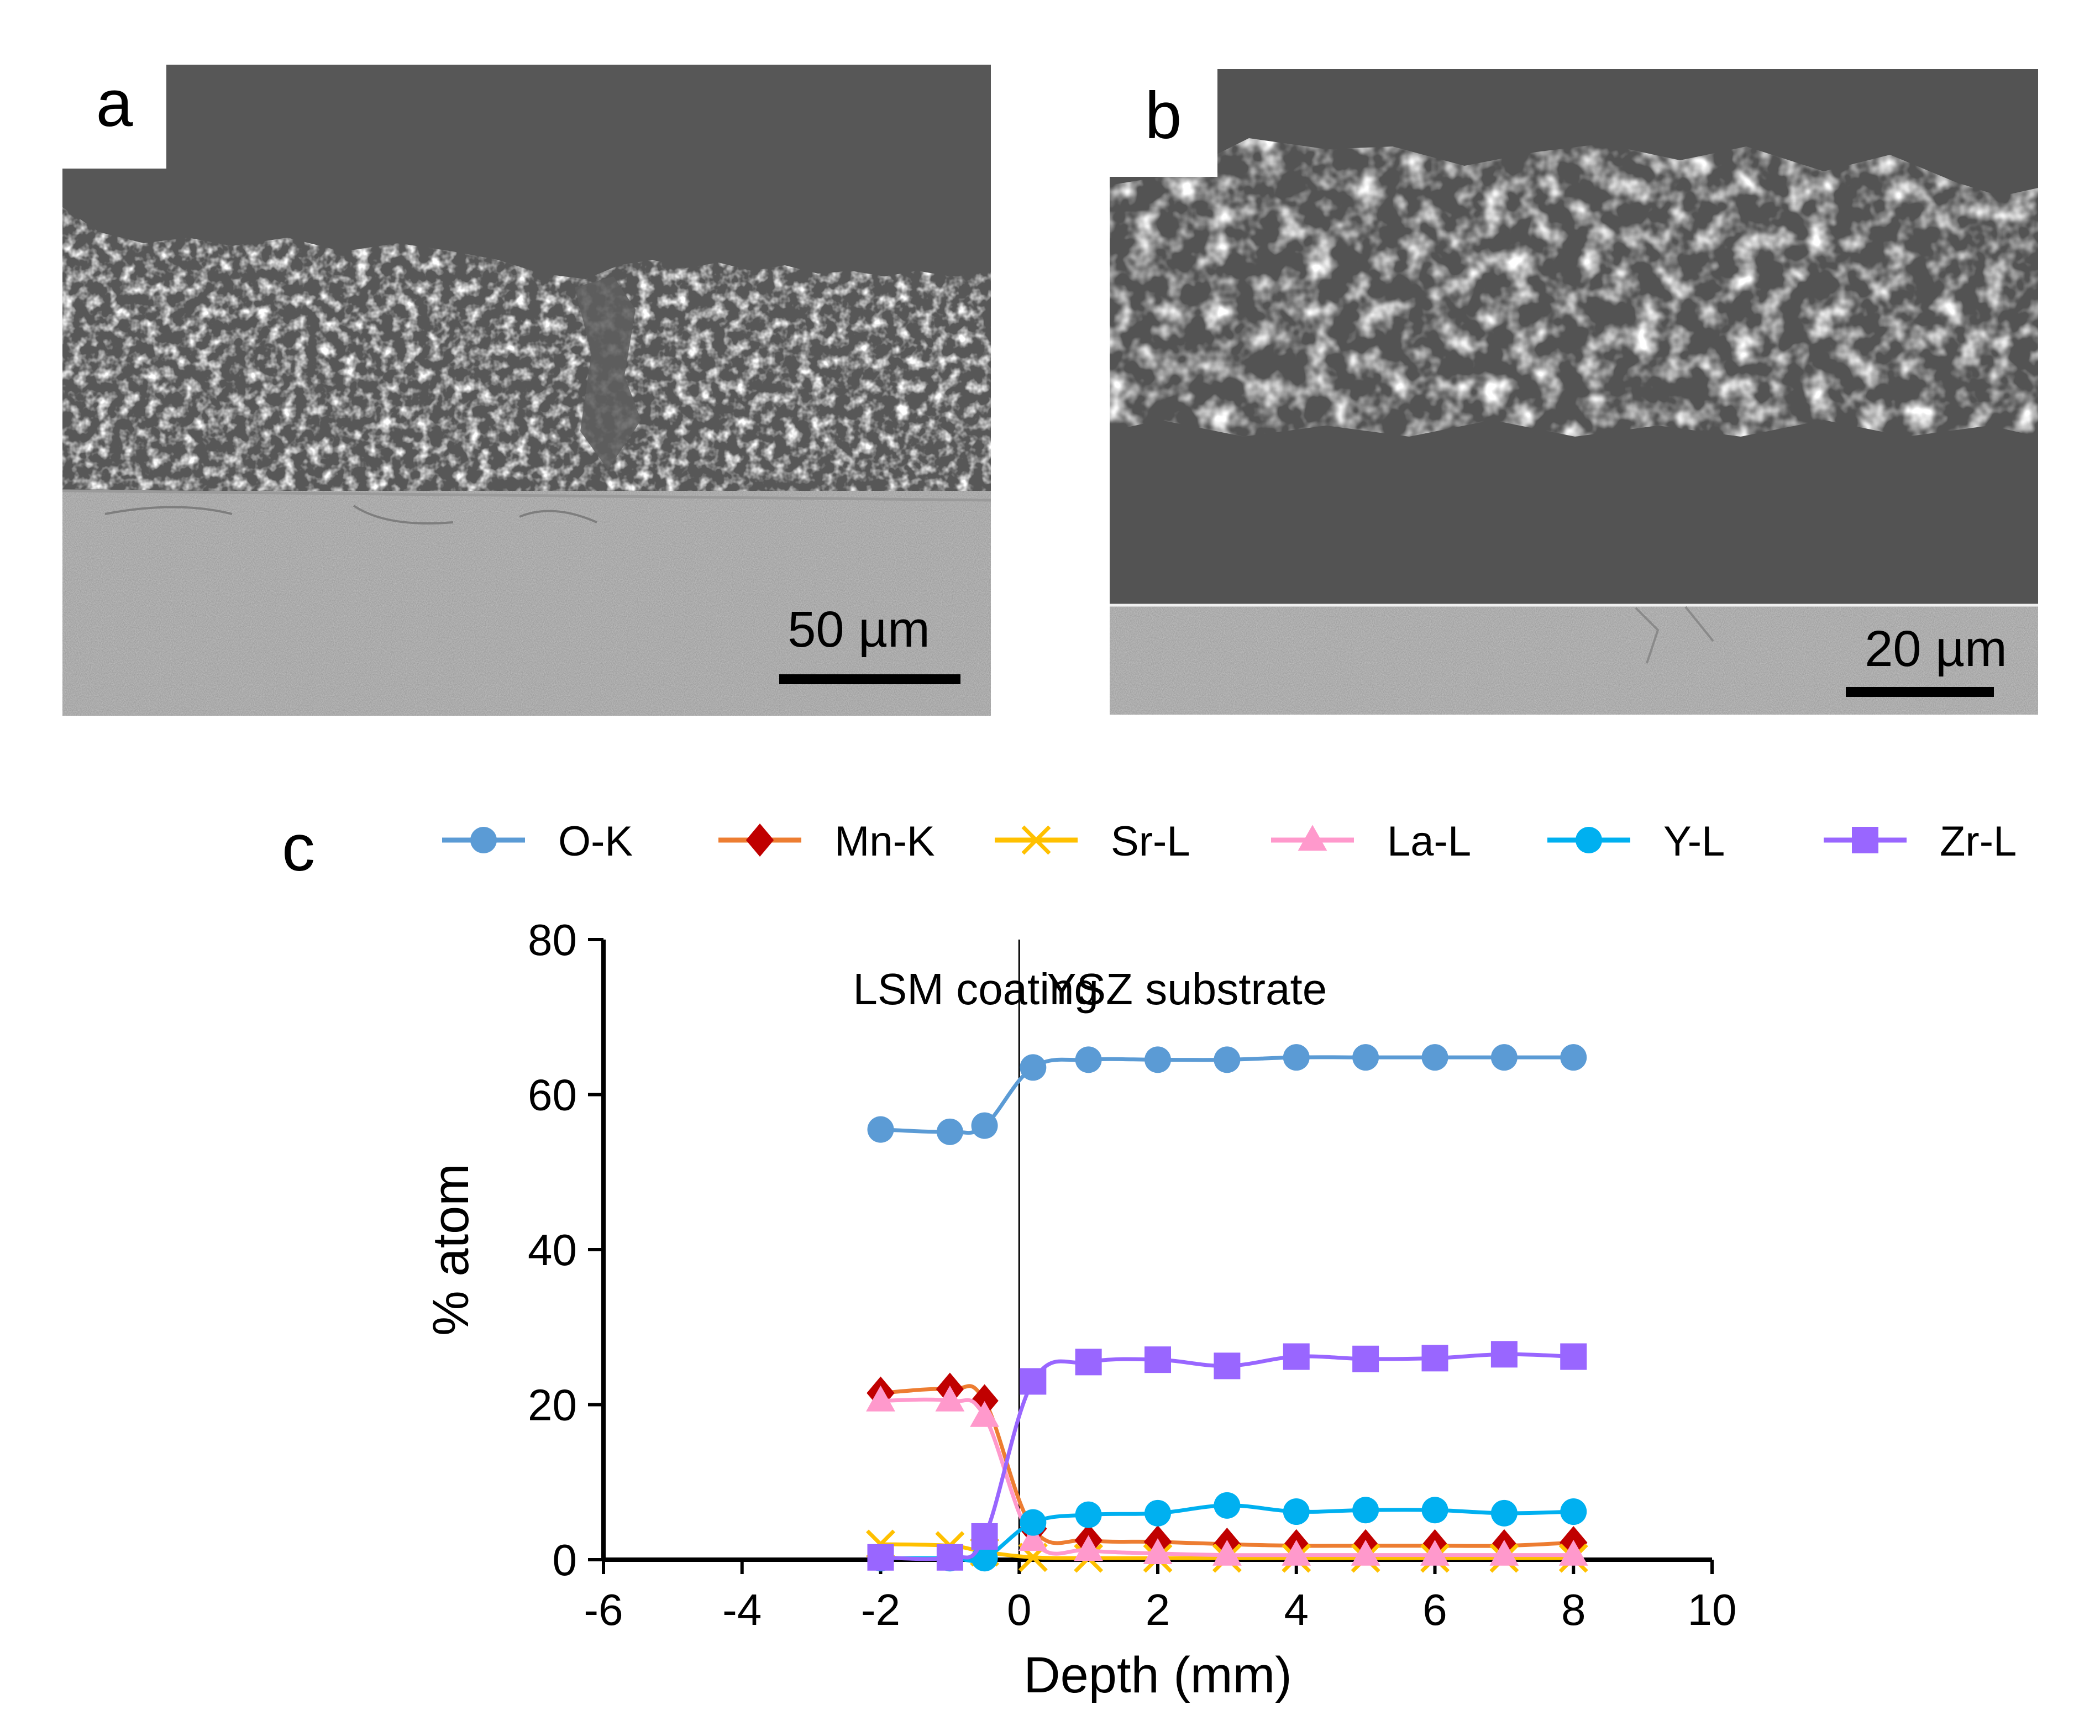 Image resolution: width=2100 pixels, height=1736 pixels. What do you see at coordinates (1979, 842) in the screenshot?
I see `legend-label: Zr-L` at bounding box center [1979, 842].